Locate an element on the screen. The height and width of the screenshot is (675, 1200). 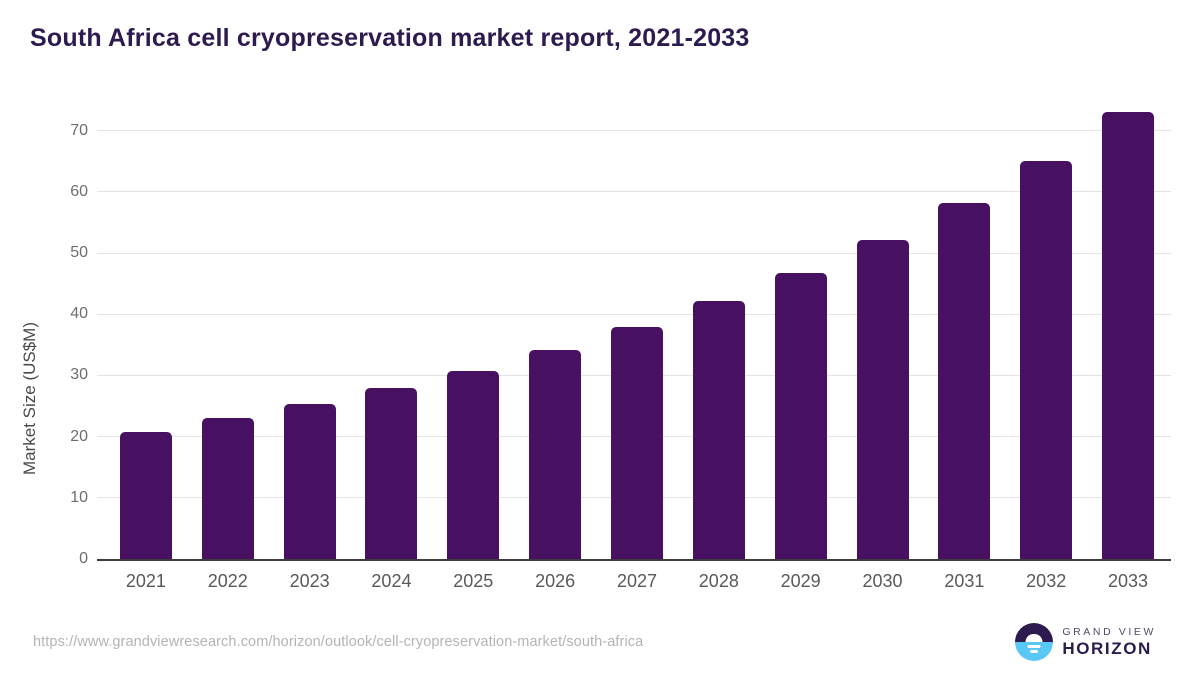
sunrise-horizon-icon is located at coordinates (1034, 642).